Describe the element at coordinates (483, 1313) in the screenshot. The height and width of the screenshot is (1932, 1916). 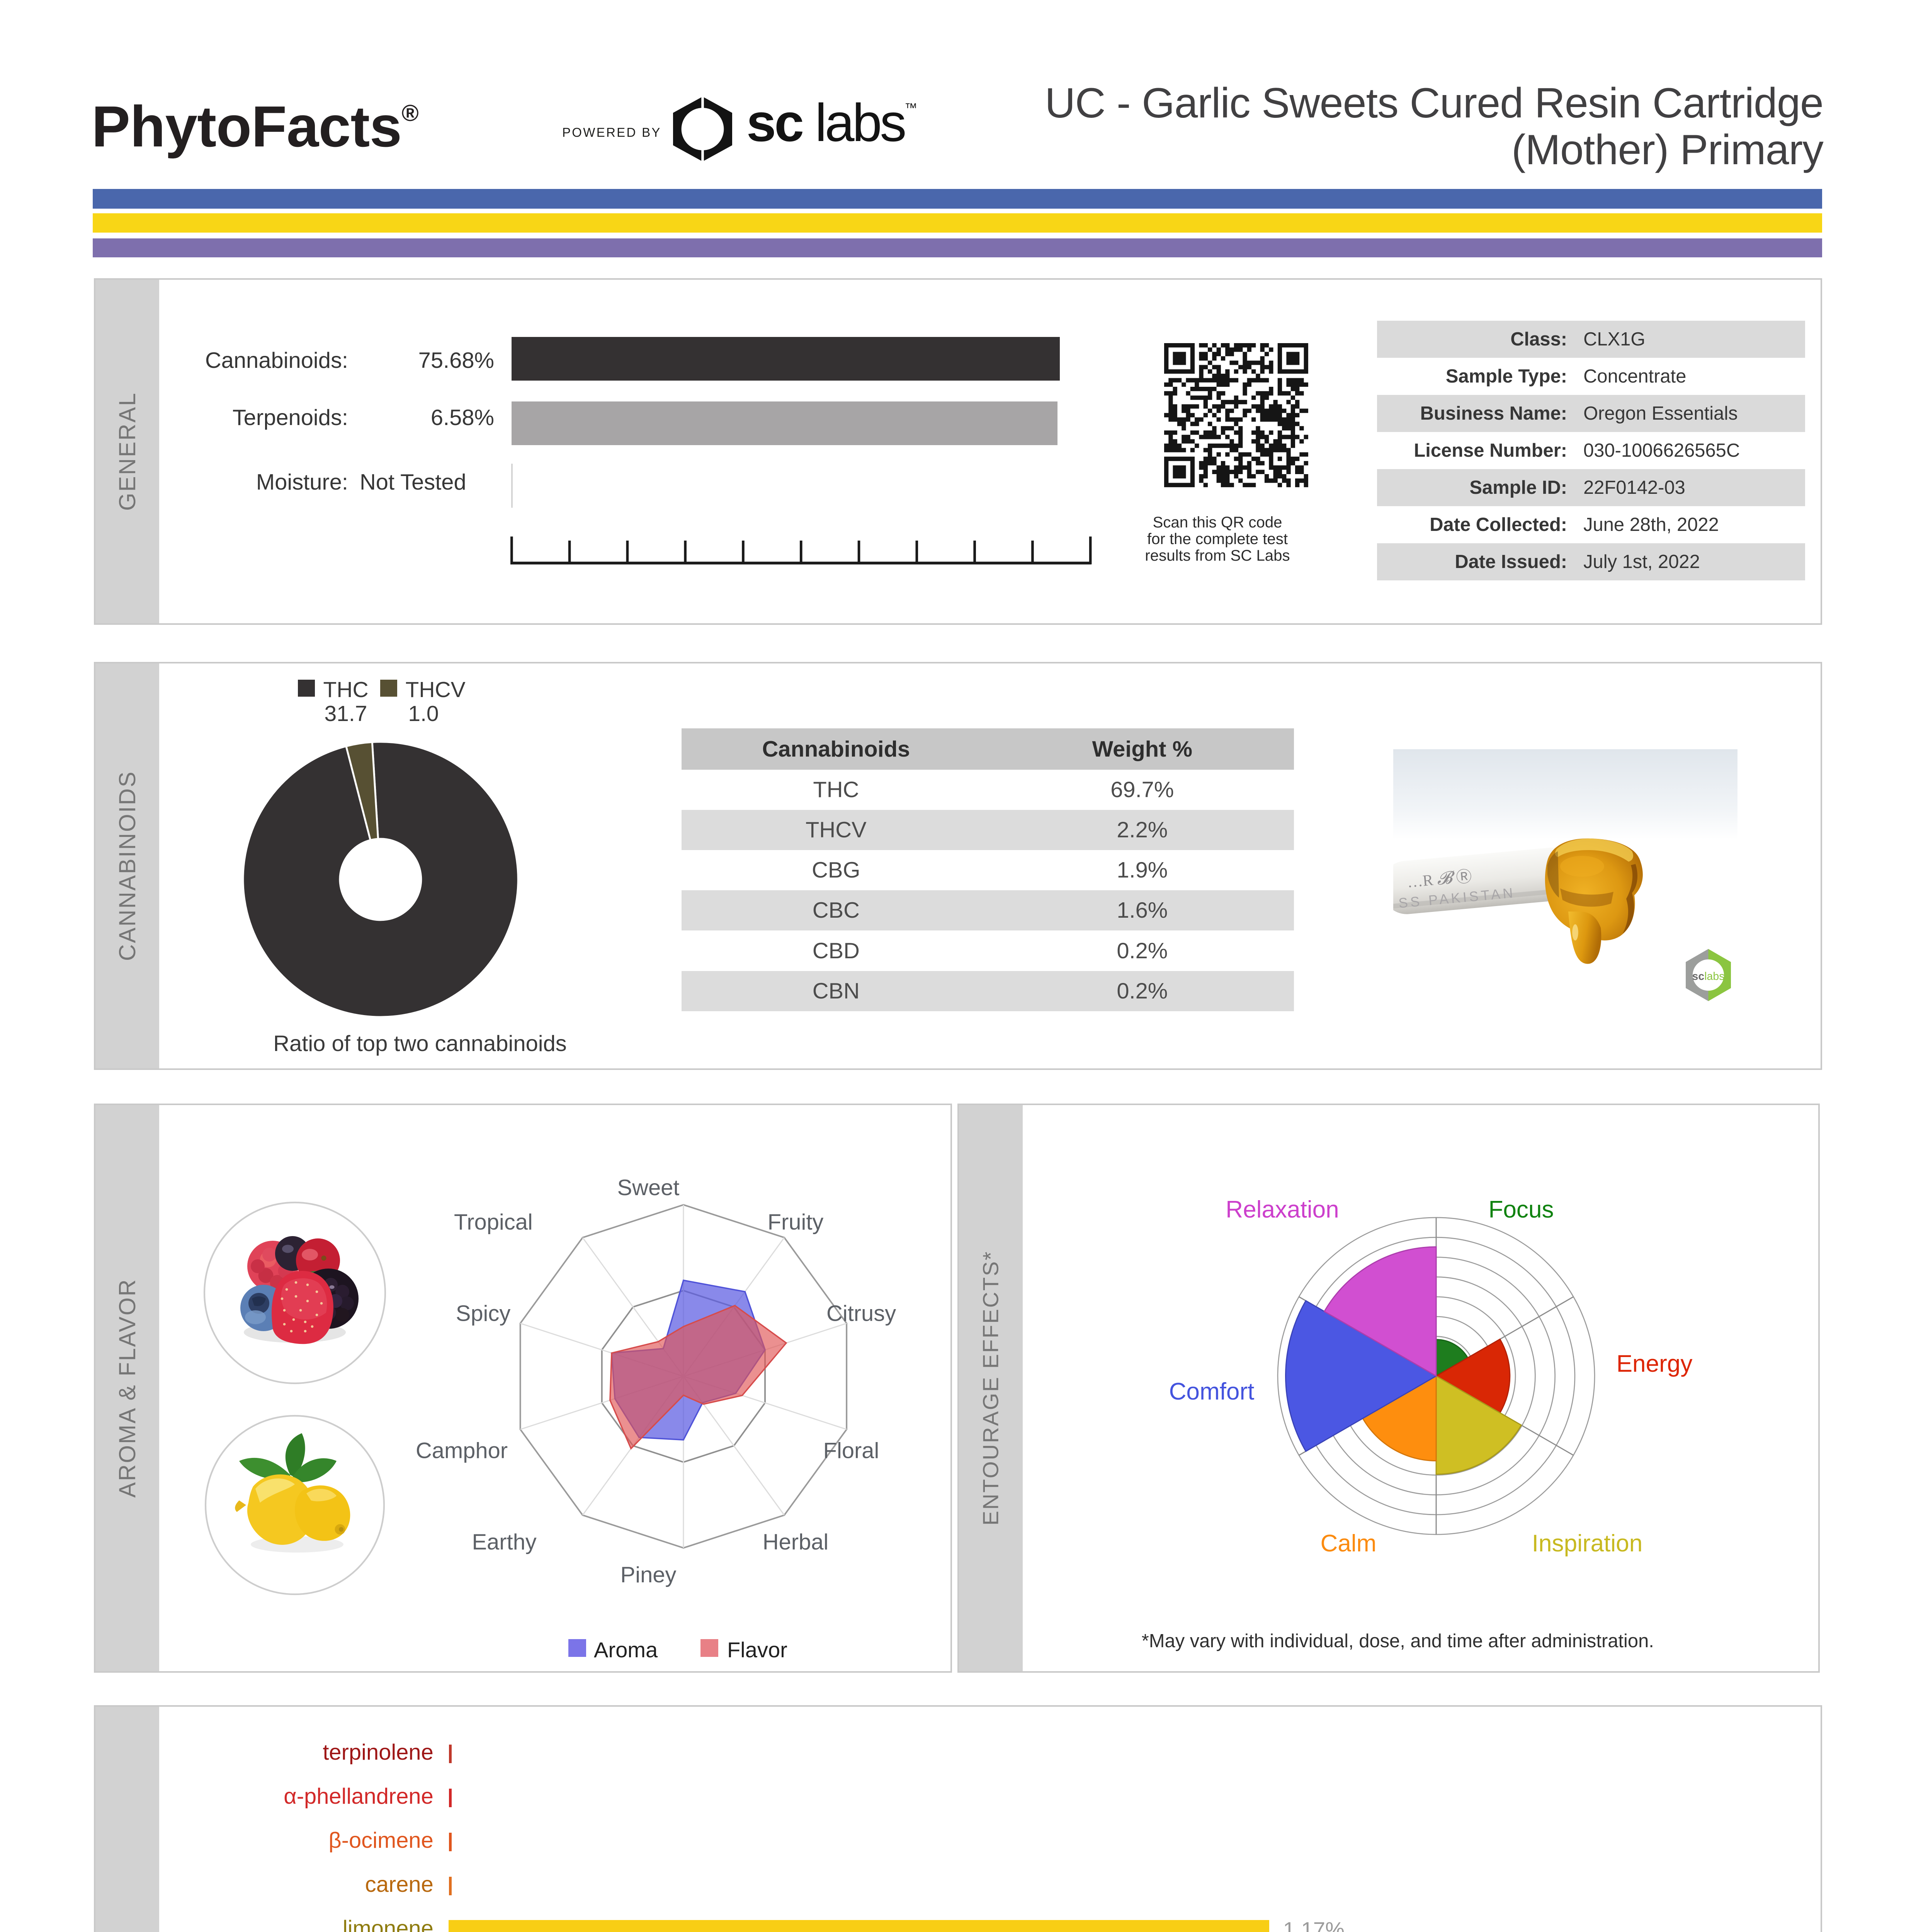
I see `svg-text: Spicy` at that location.